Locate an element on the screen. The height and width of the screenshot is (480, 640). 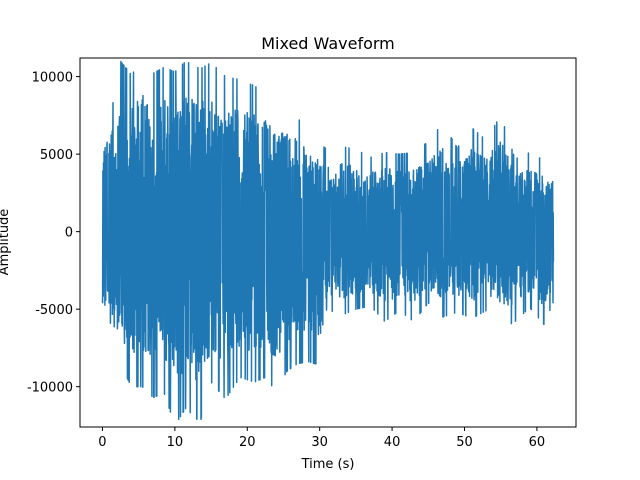
x-tick-label: 20 is located at coordinates (247, 442).